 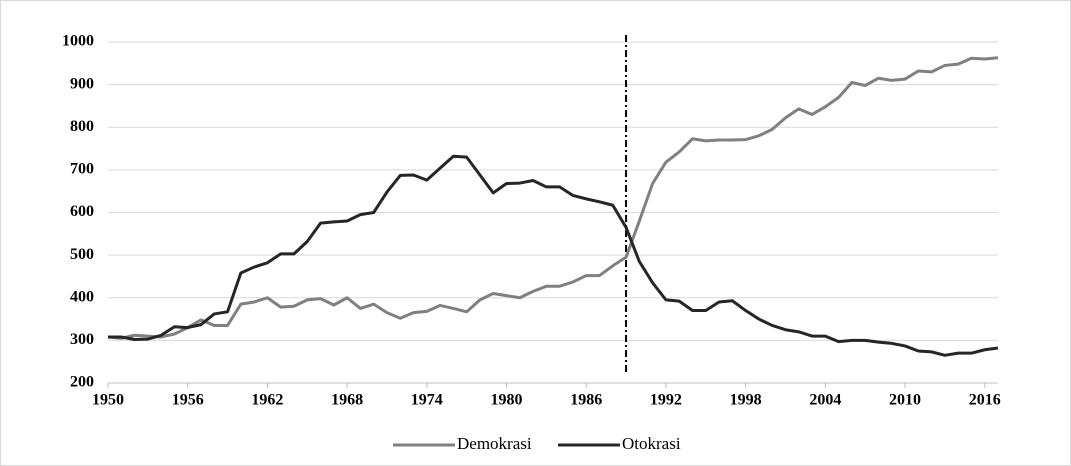 I want to click on y-tick-label: 200, so click(x=82, y=382).